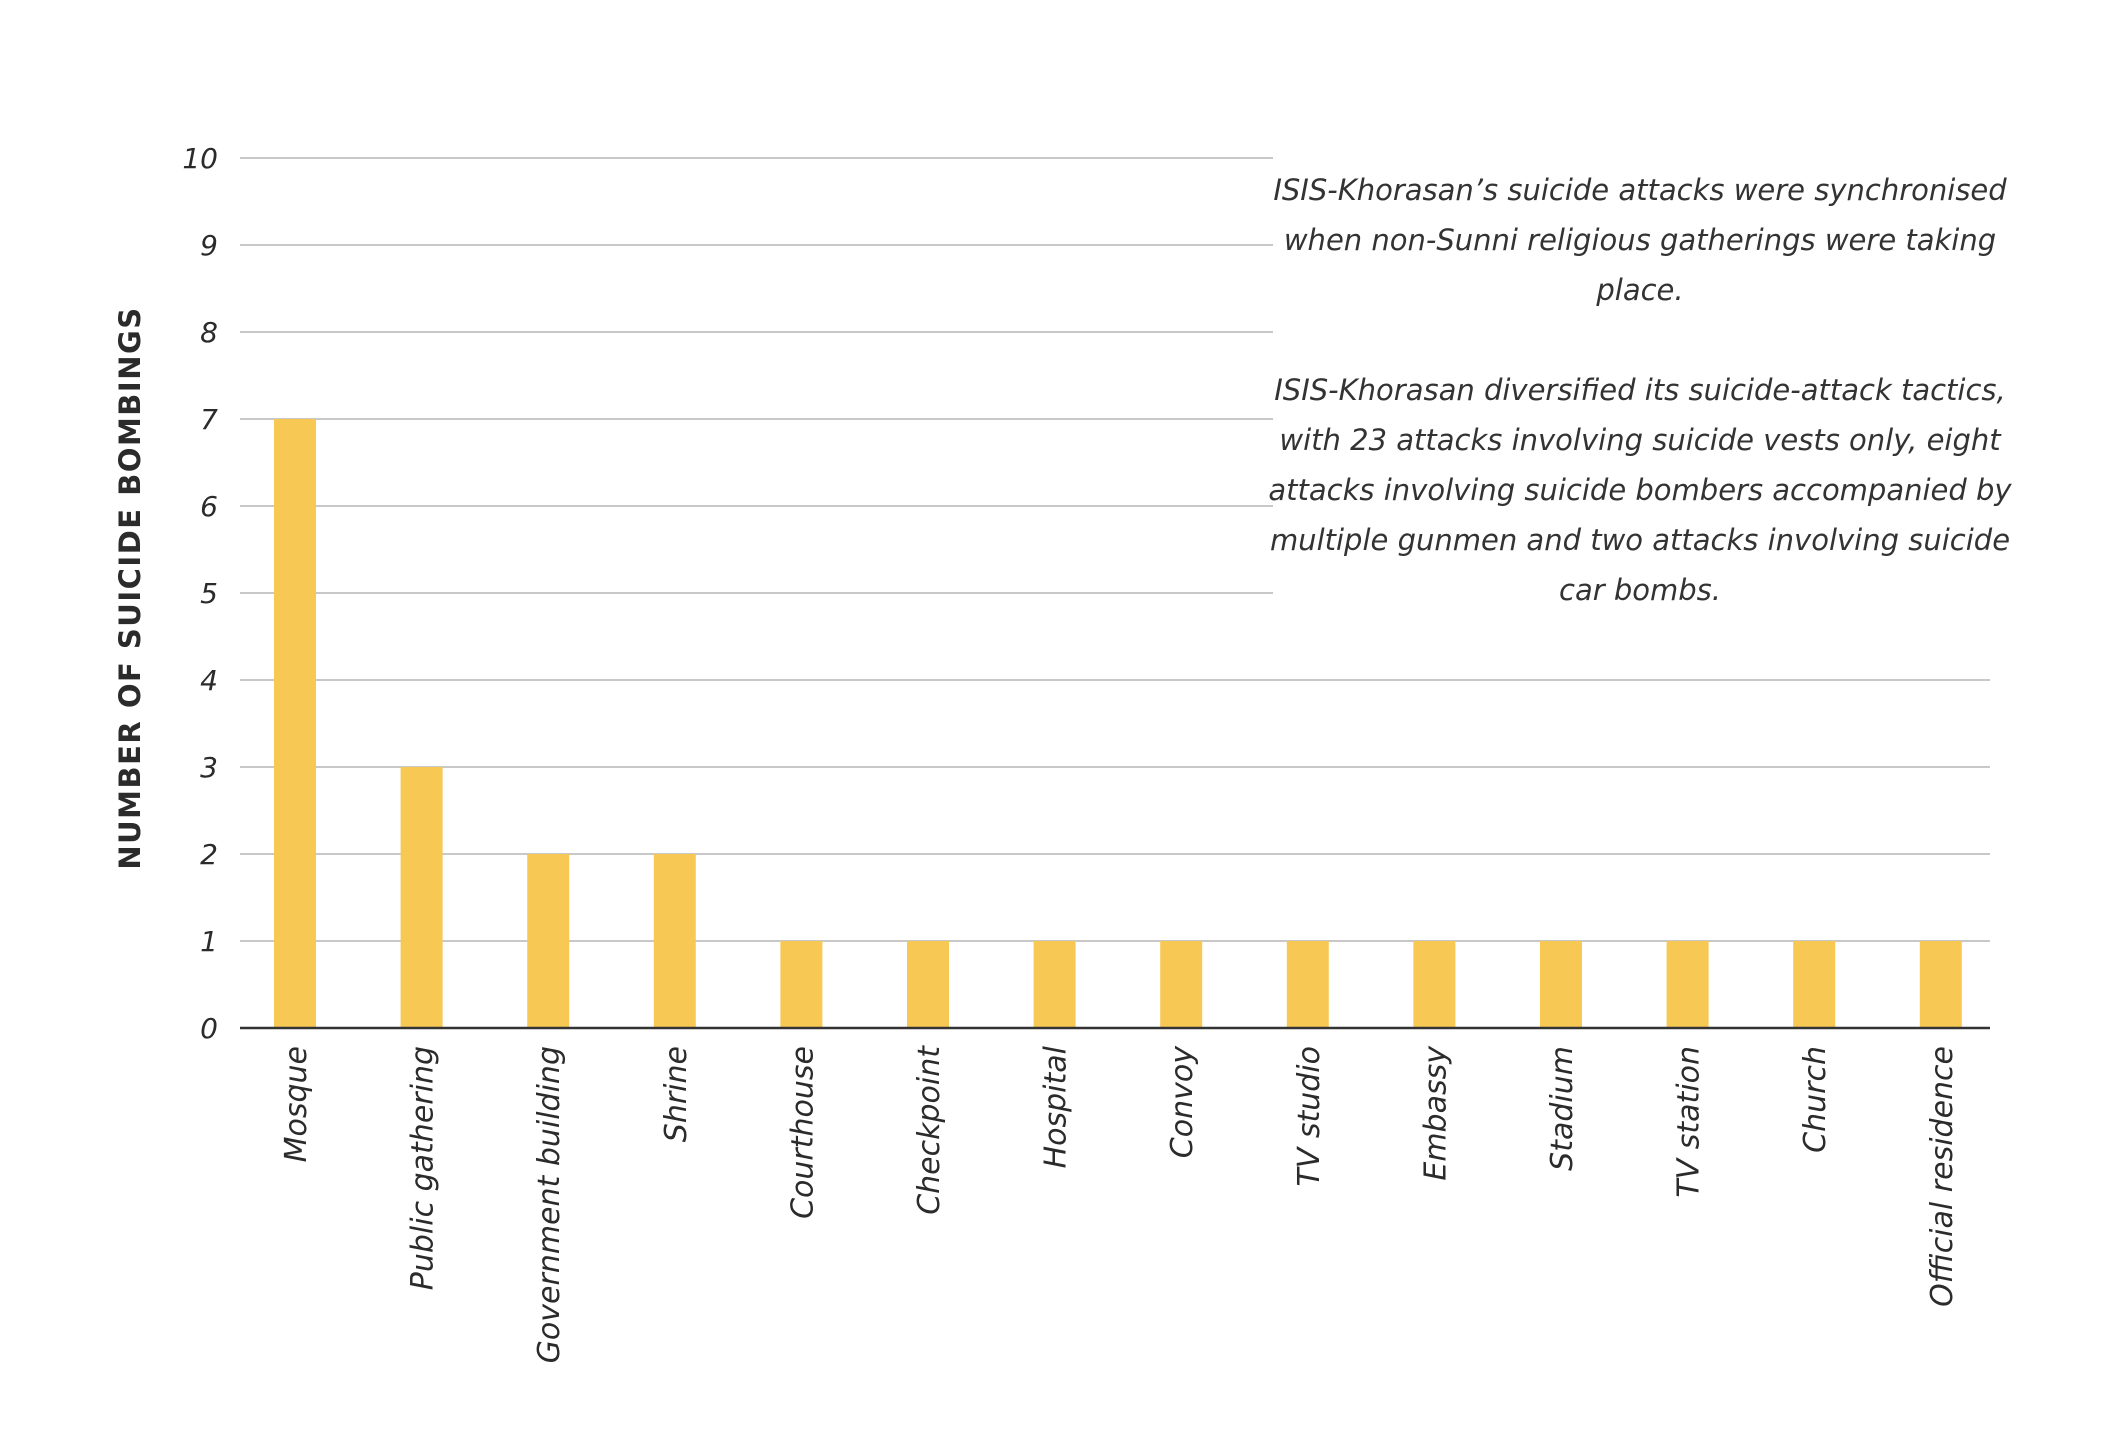  What do you see at coordinates (801, 984) in the screenshot?
I see `bar-courthouse` at bounding box center [801, 984].